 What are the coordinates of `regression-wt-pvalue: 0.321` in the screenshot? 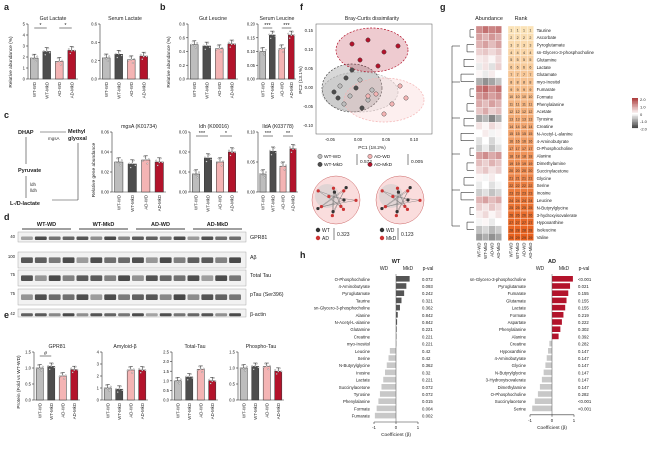 It's located at (427, 300).